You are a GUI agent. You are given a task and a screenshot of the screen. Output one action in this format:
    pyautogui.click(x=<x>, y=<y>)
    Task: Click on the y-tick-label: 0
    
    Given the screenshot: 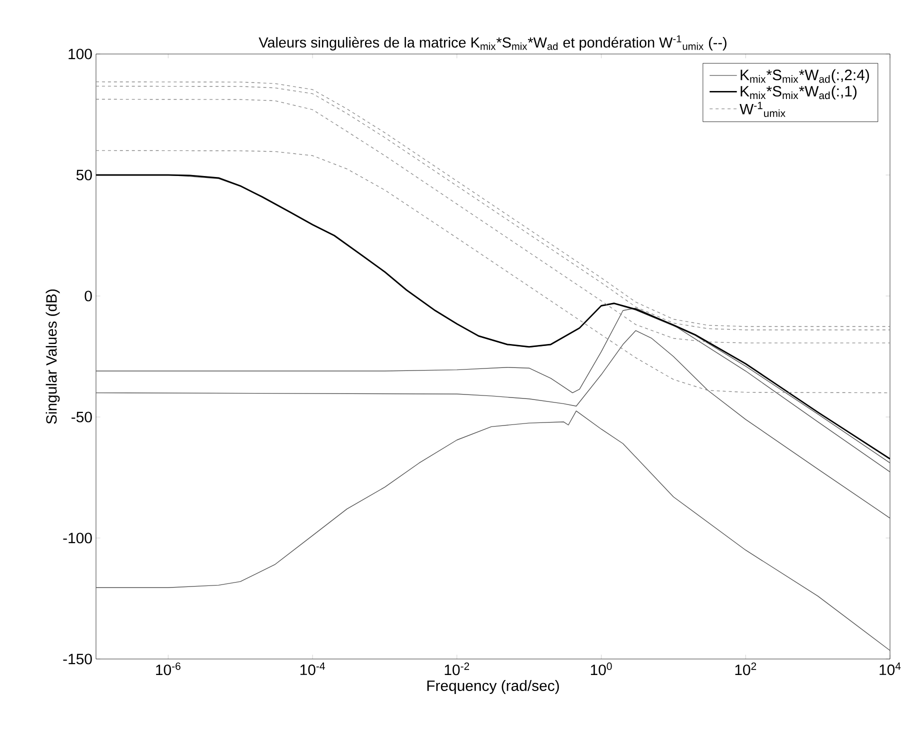 What is the action you would take?
    pyautogui.click(x=88, y=296)
    